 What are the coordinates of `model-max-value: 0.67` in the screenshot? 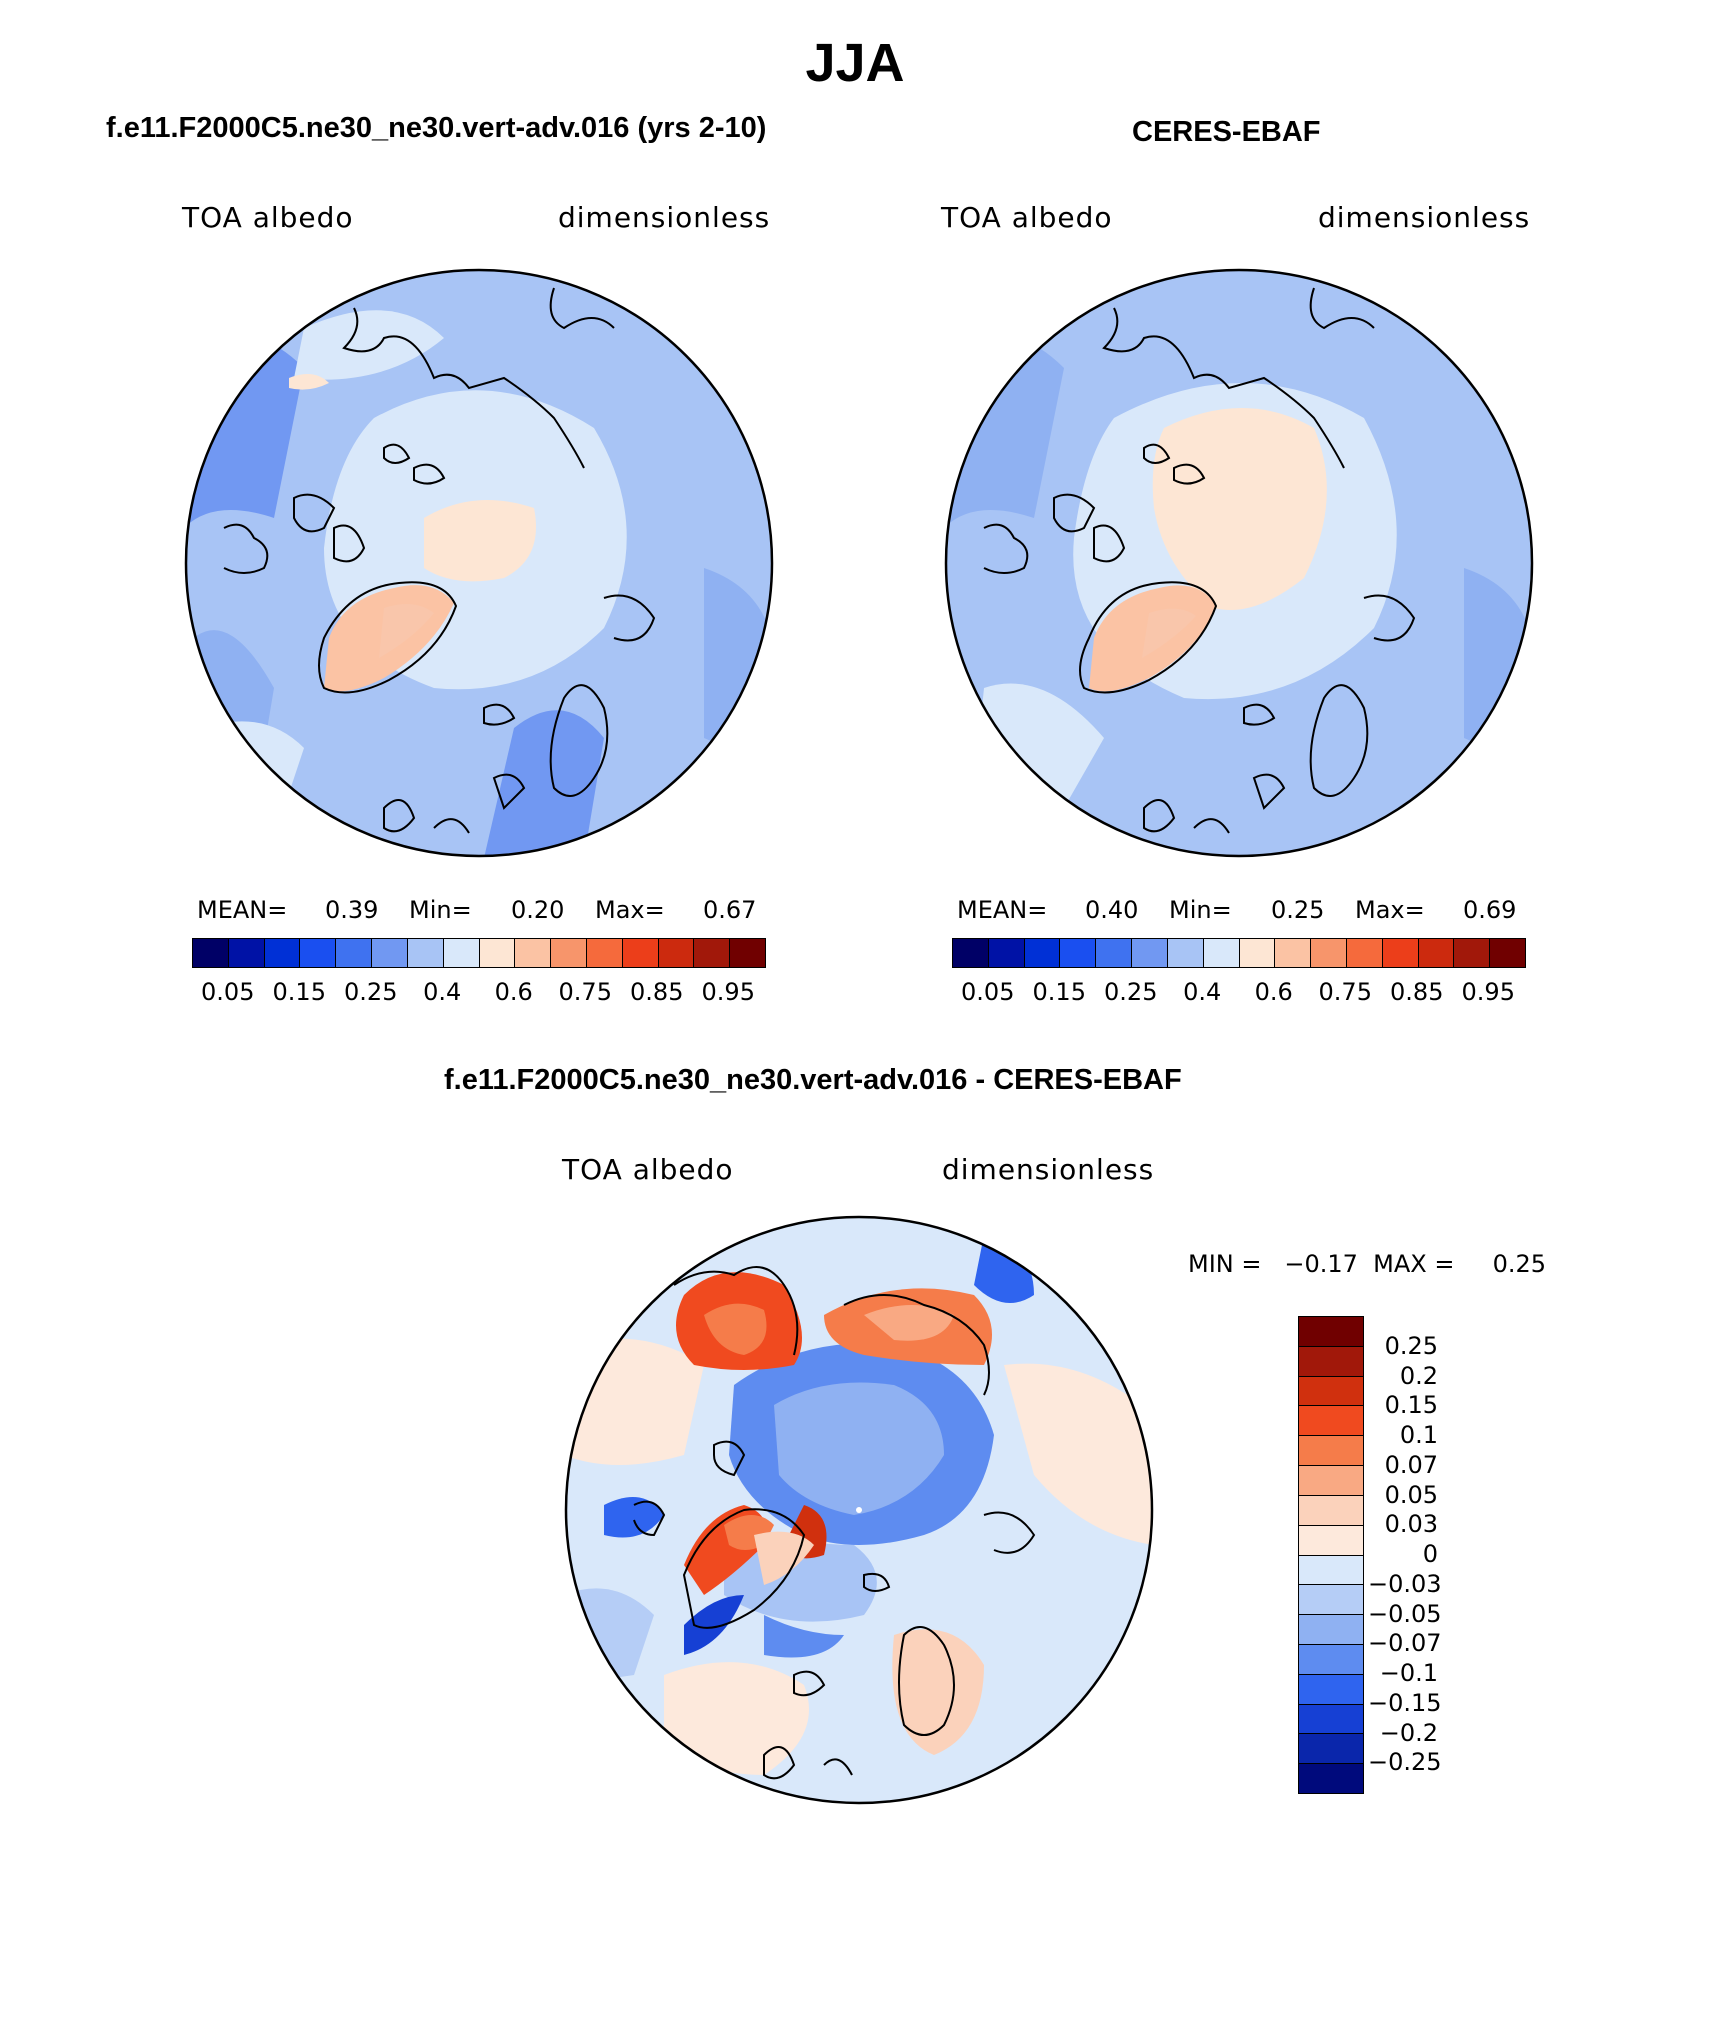 It's located at (730, 910).